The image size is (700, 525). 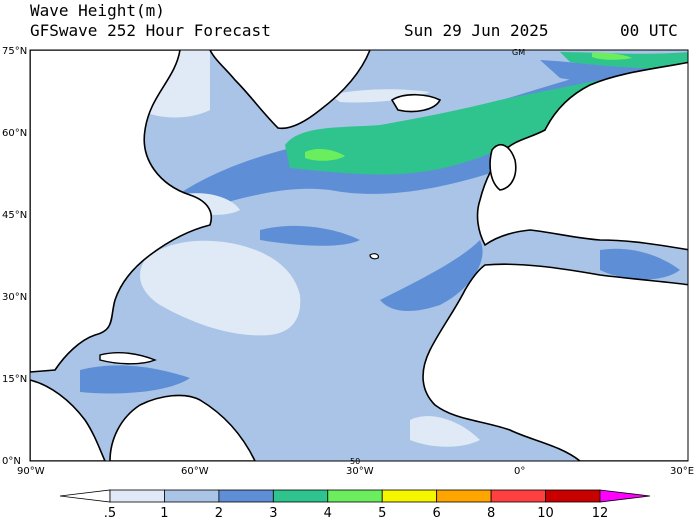 What do you see at coordinates (220, 288) in the screenshot?
I see `wave-band-05-1-subtropical` at bounding box center [220, 288].